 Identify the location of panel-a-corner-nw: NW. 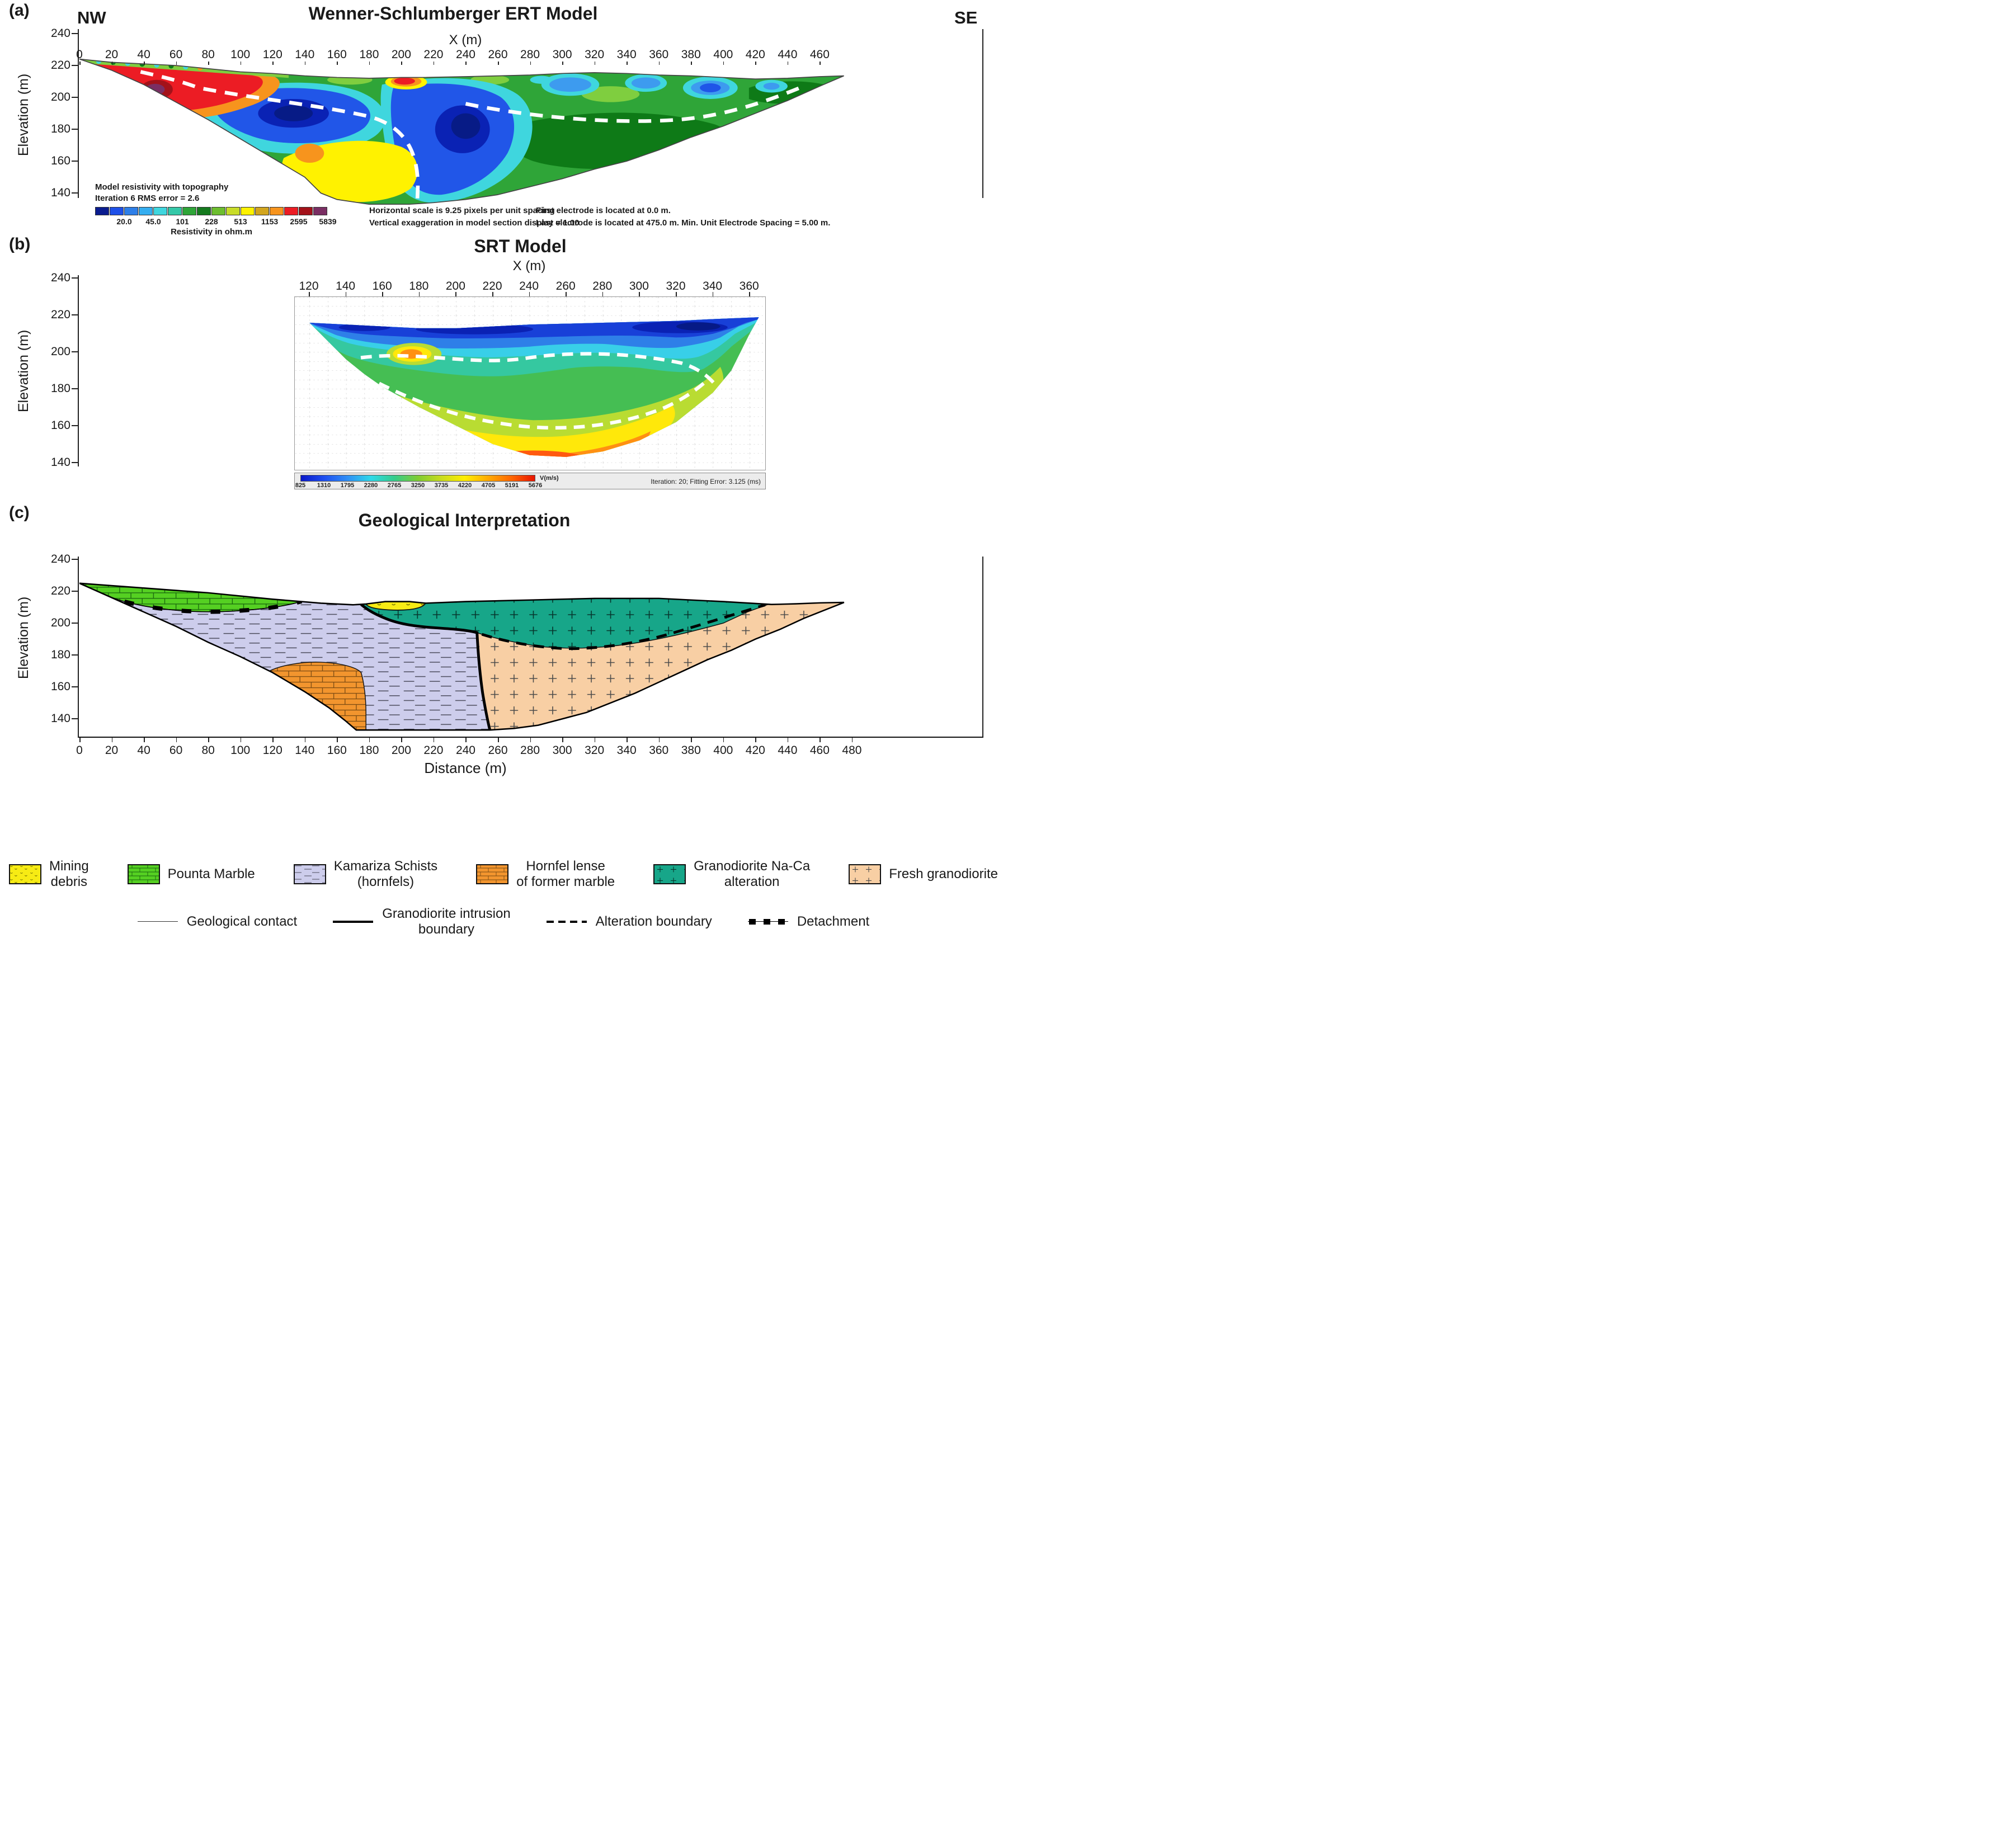
(91, 17).